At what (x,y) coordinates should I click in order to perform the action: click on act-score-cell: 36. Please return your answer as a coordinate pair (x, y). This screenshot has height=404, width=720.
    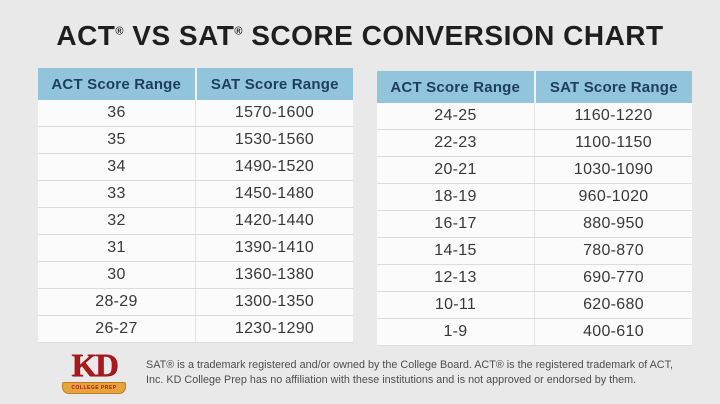
    Looking at the image, I should click on (116, 112).